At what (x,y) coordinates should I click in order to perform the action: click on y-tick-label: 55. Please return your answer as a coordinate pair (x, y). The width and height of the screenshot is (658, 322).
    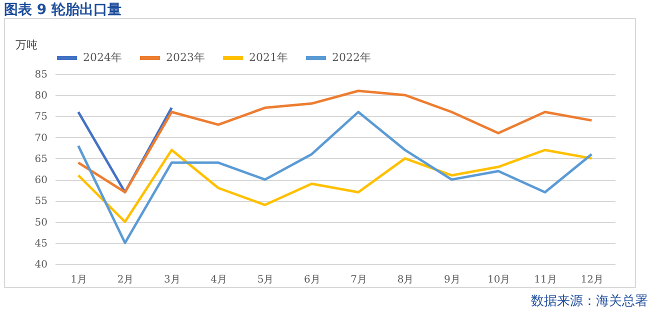
    Looking at the image, I should click on (41, 202).